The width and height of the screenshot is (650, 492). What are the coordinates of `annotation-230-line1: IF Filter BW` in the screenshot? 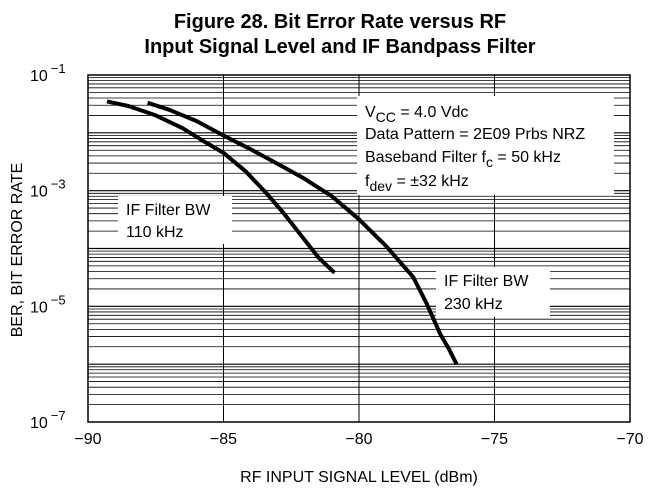 It's located at (486, 281).